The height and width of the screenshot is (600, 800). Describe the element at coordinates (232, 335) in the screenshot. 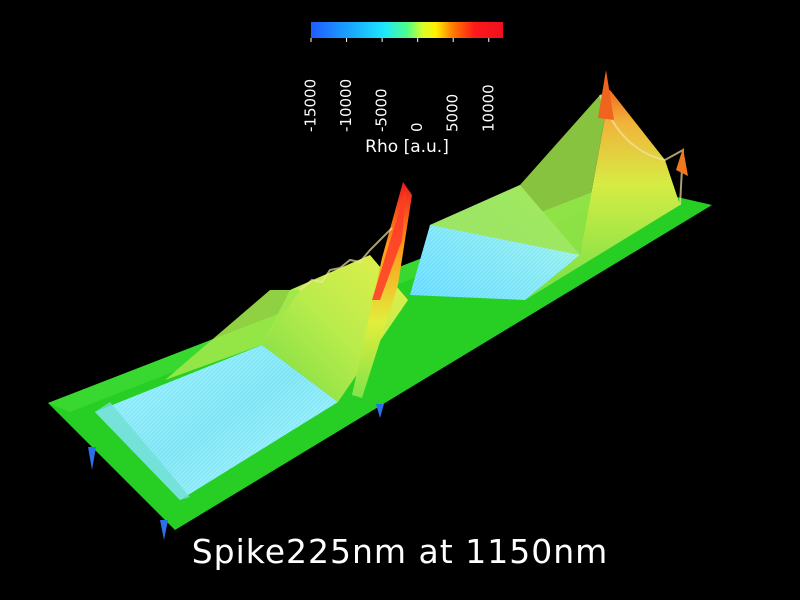

I see `left-slope-upper` at that location.